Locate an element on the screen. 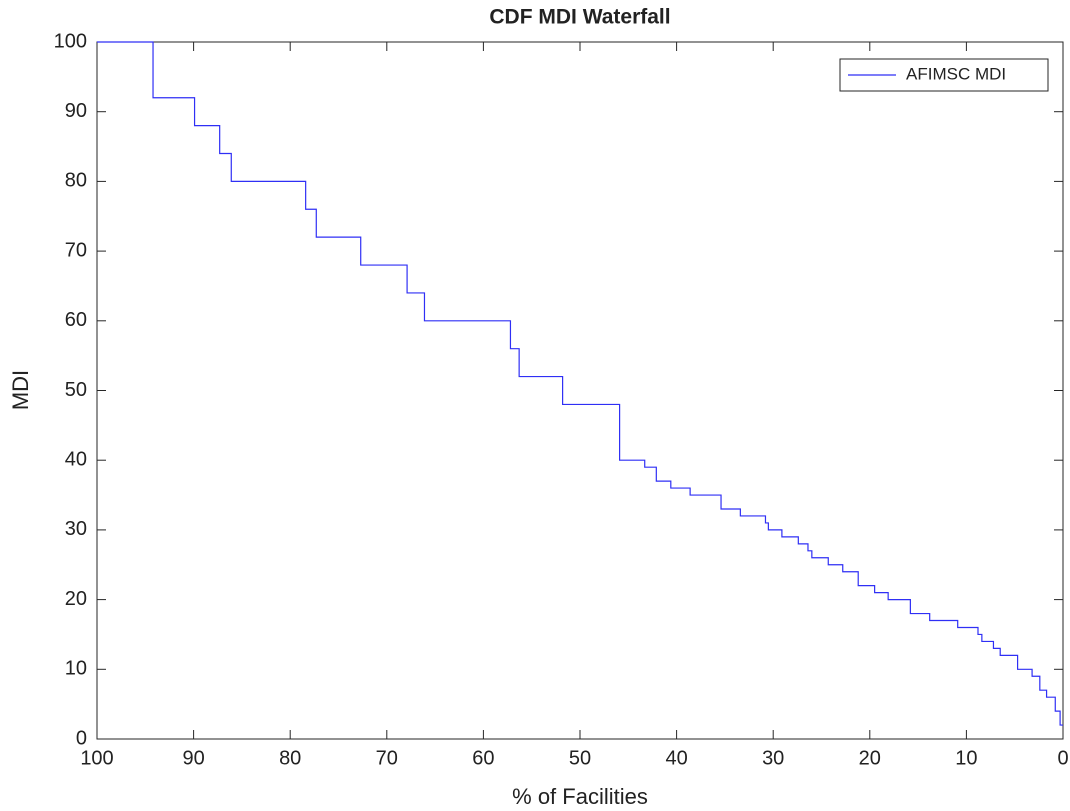 The height and width of the screenshot is (811, 1070). x-tick-label: 0 is located at coordinates (1062, 758).